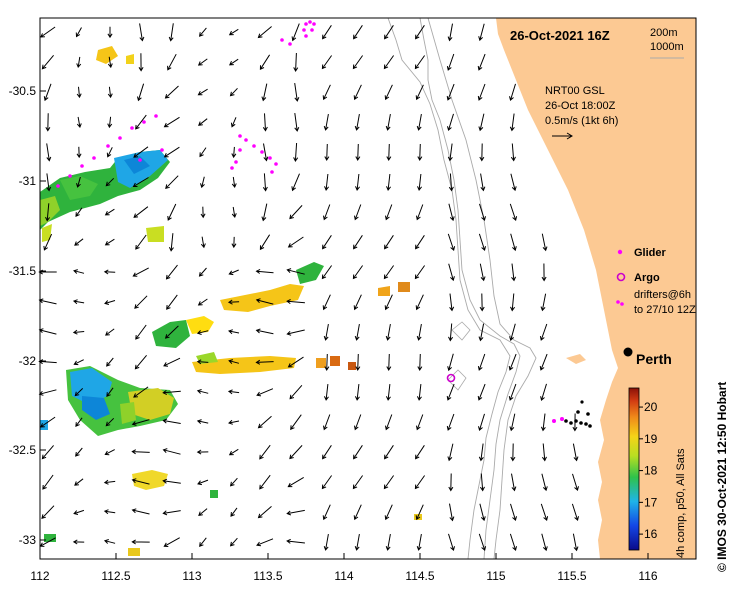 This screenshot has height=592, width=739. What do you see at coordinates (628, 352) in the screenshot?
I see `perth-marker` at bounding box center [628, 352].